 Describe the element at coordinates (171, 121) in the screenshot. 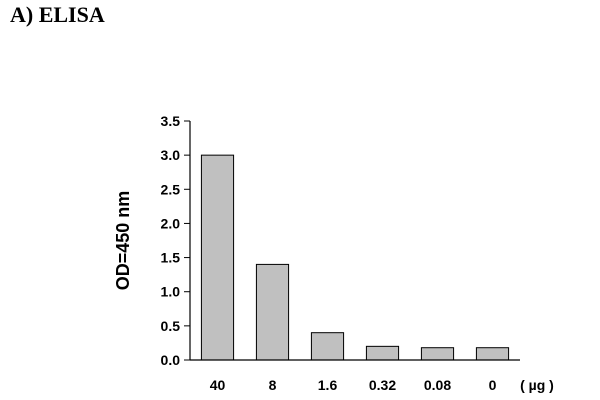

I see `y-tick-label: 3.5` at that location.